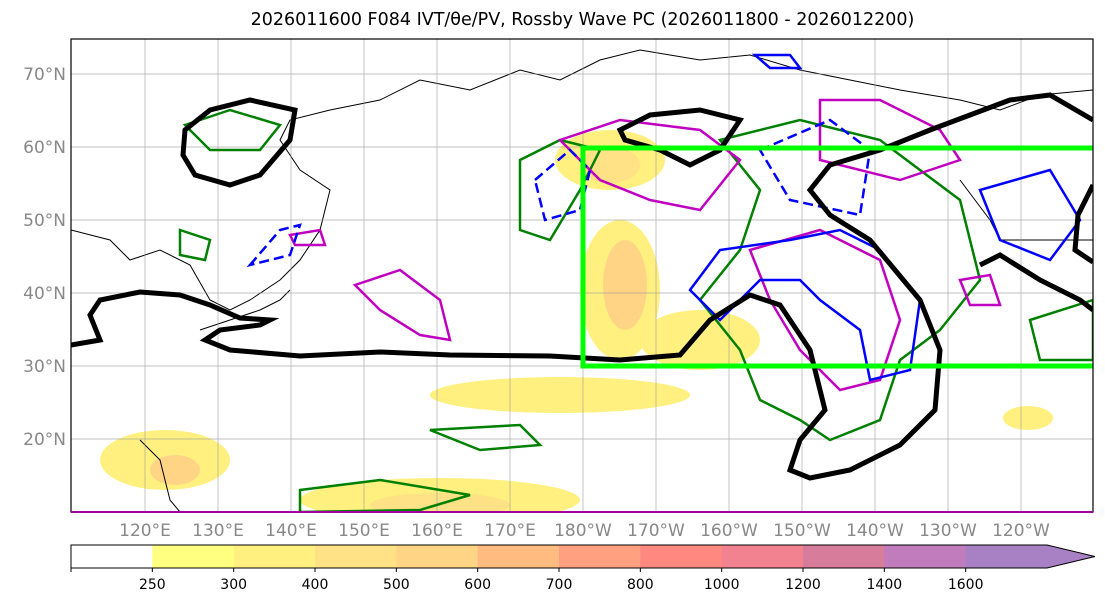 This screenshot has height=606, width=1105. Describe the element at coordinates (559, 585) in the screenshot. I see `colorbar-tick-label: 700` at that location.